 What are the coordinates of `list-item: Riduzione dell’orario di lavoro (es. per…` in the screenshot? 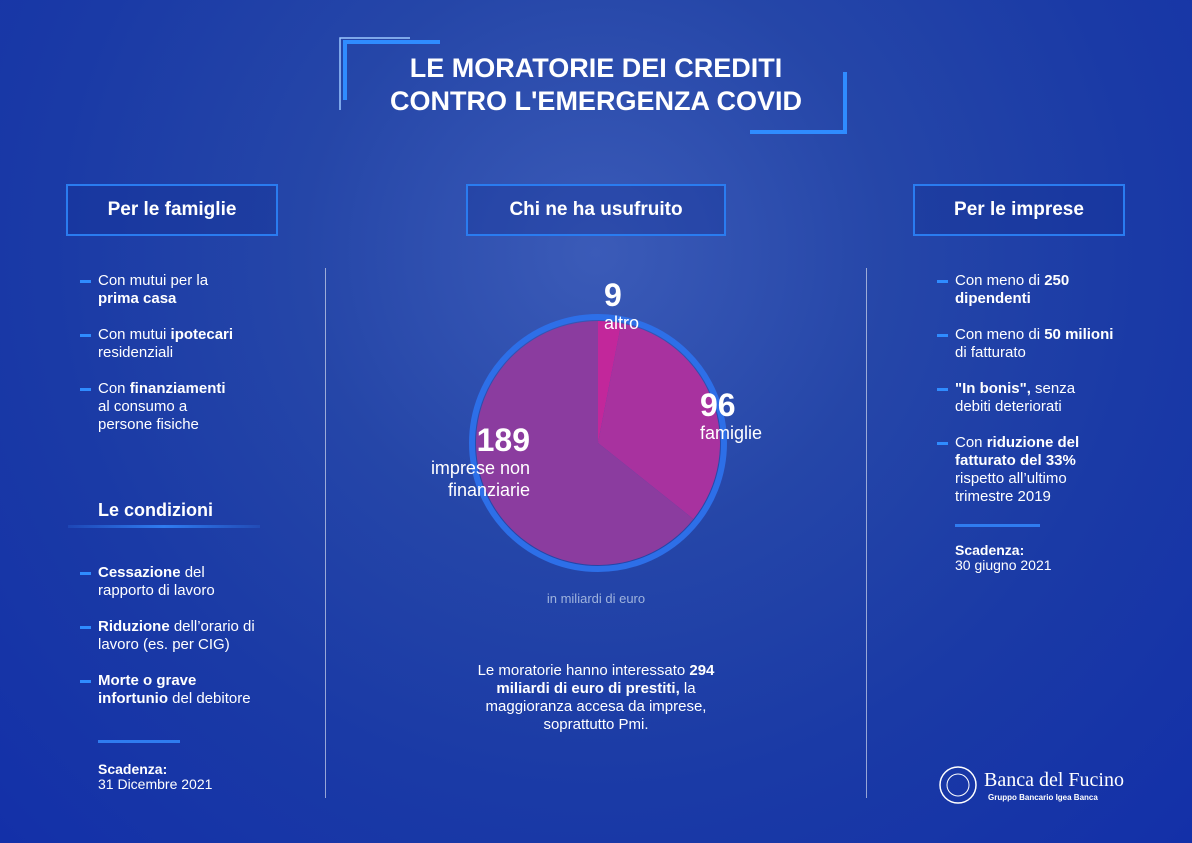 It's located at (180, 636).